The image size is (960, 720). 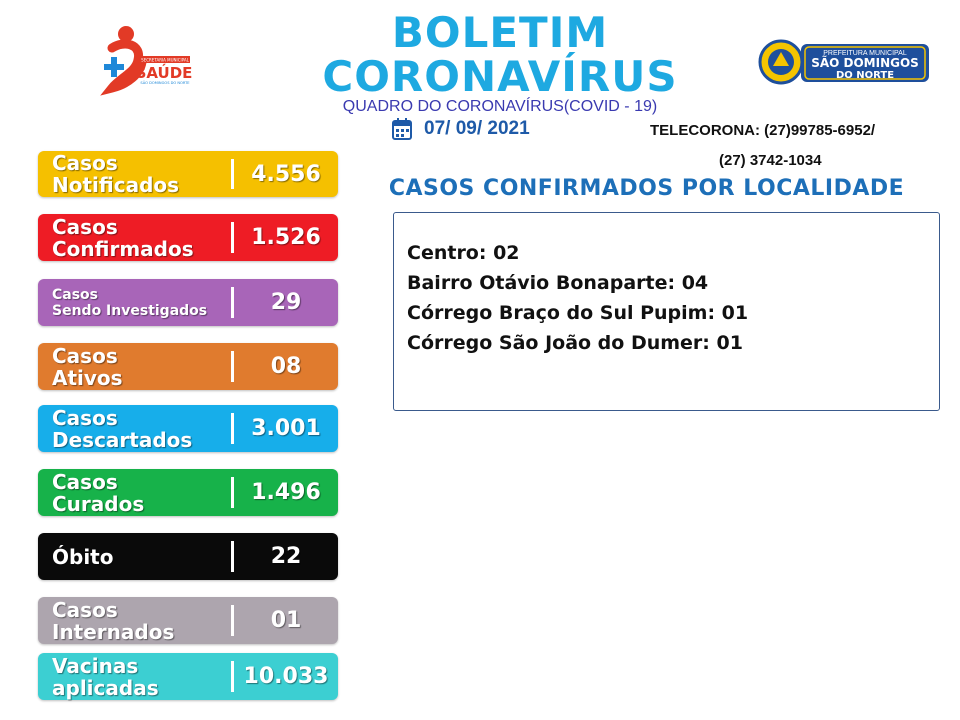 I want to click on bulletin-date: 07/ 09/ 2021, so click(x=477, y=128).